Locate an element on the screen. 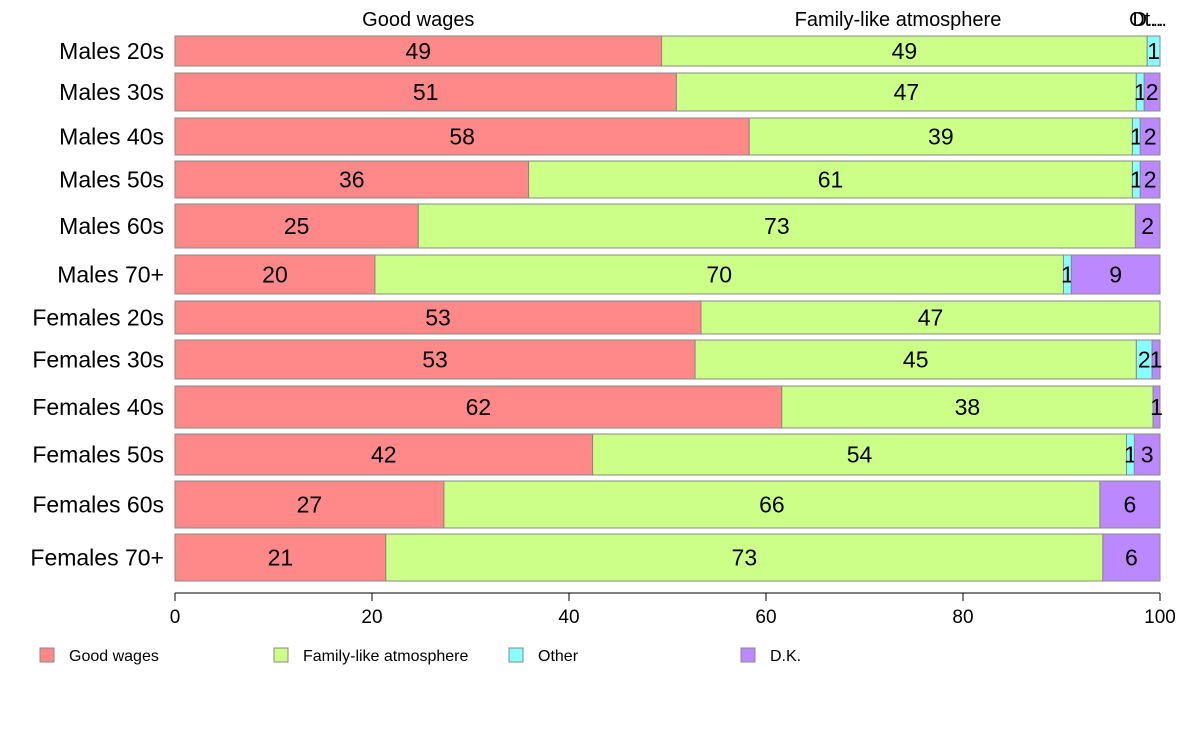  x-tick-label: 0 is located at coordinates (175, 617).